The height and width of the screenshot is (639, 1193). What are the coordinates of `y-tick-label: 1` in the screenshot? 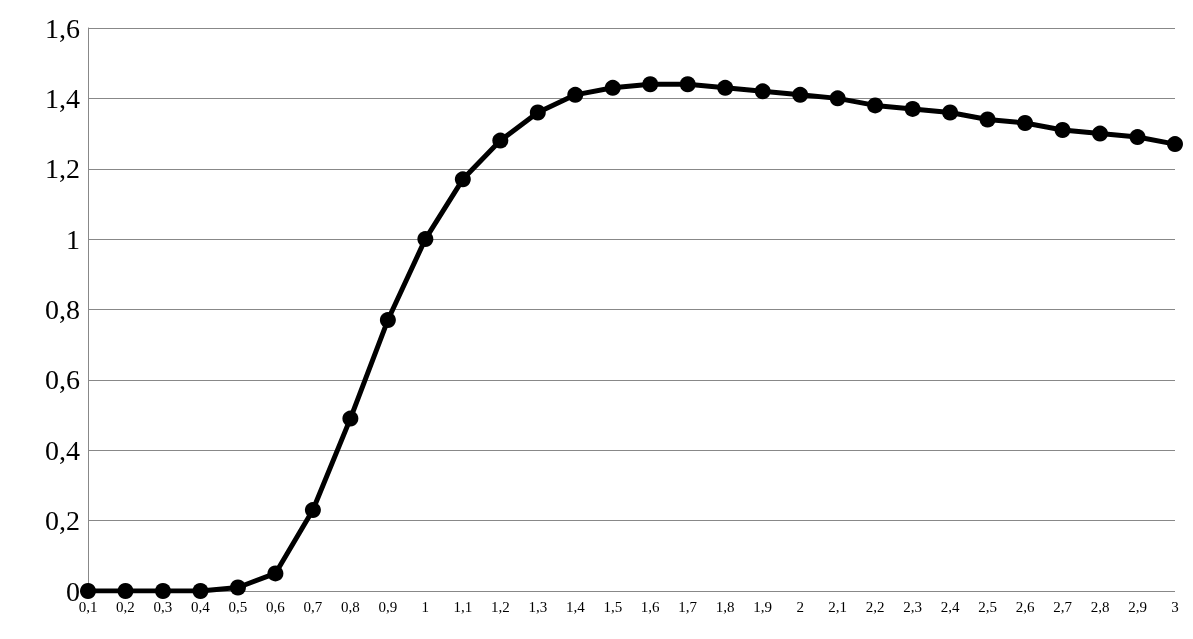 It's located at (73, 239).